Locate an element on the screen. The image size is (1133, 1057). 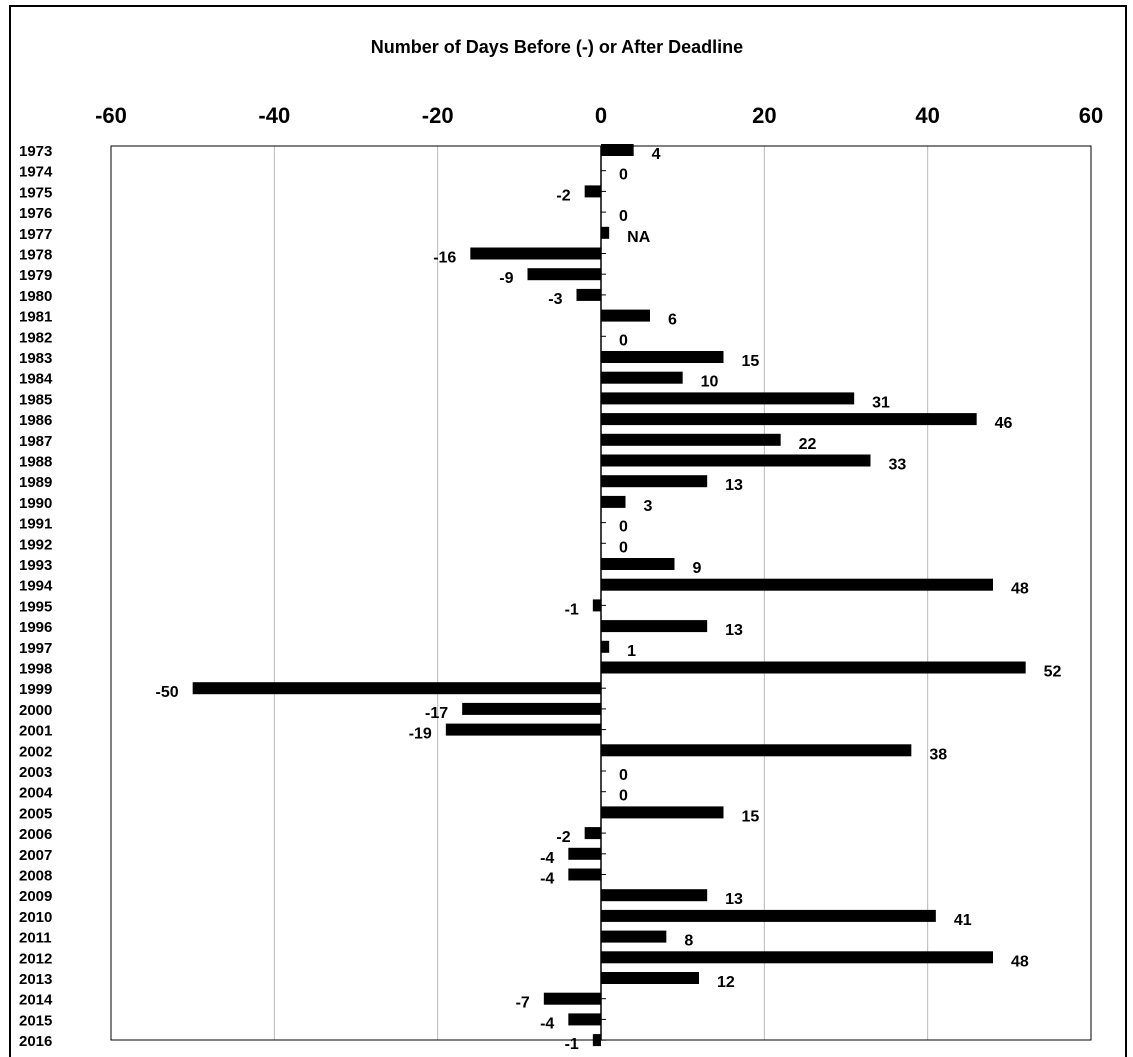
data-label: 8 is located at coordinates (688, 941).